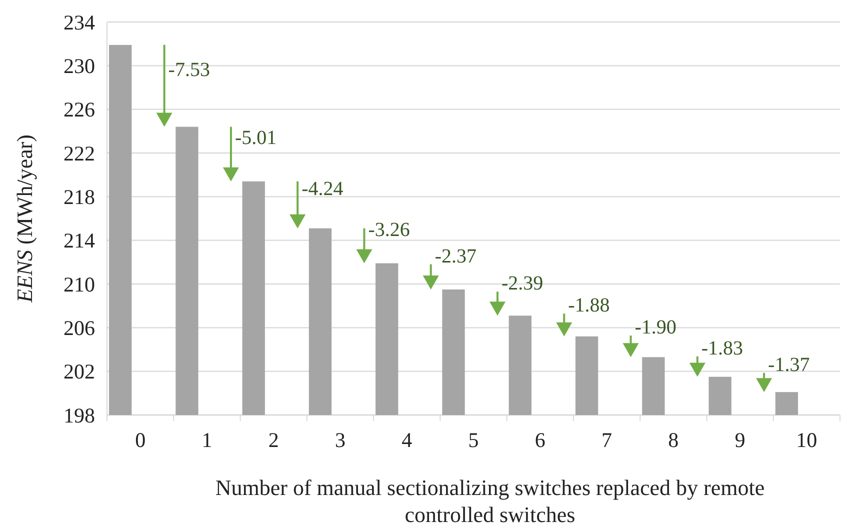 This screenshot has height=529, width=868. What do you see at coordinates (24, 219) in the screenshot?
I see `y-axis-title: EENS (MWh/year)` at bounding box center [24, 219].